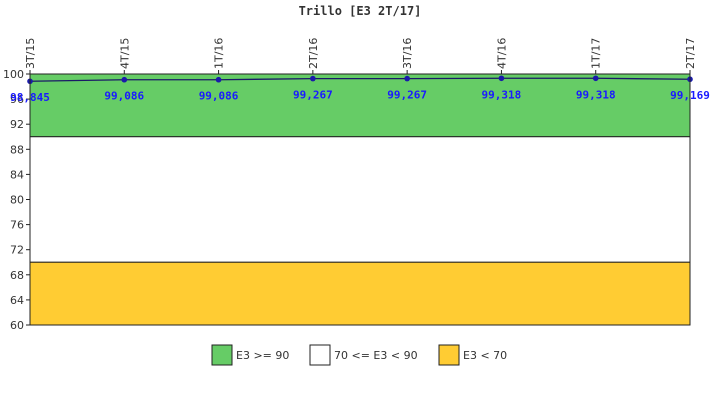 This screenshot has width=720, height=400. What do you see at coordinates (124, 53) in the screenshot?
I see `x-tick-label: 4T/15` at bounding box center [124, 53].